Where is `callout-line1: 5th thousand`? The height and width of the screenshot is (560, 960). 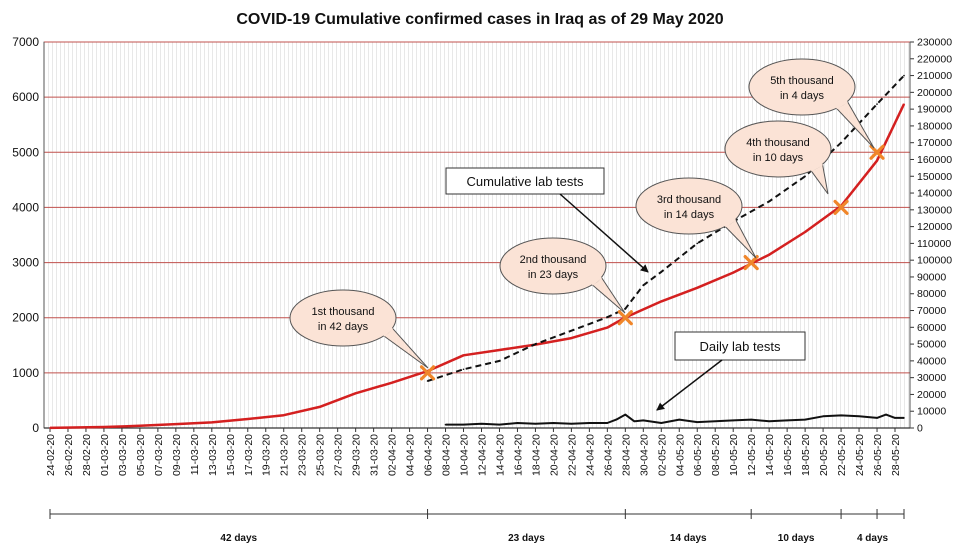
callout-line1: 5th thousand is located at coordinates (802, 81).